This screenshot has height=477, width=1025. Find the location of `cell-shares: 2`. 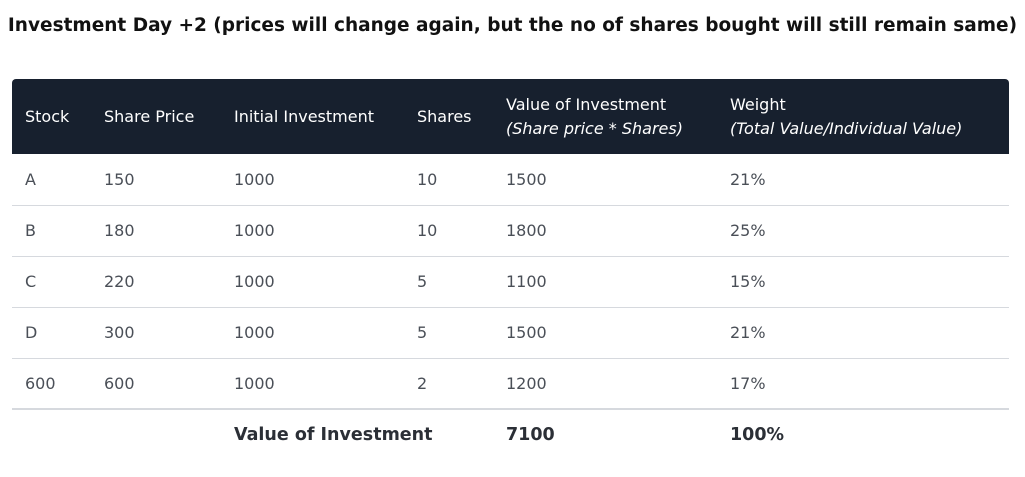

cell-shares: 2 is located at coordinates (461, 384).